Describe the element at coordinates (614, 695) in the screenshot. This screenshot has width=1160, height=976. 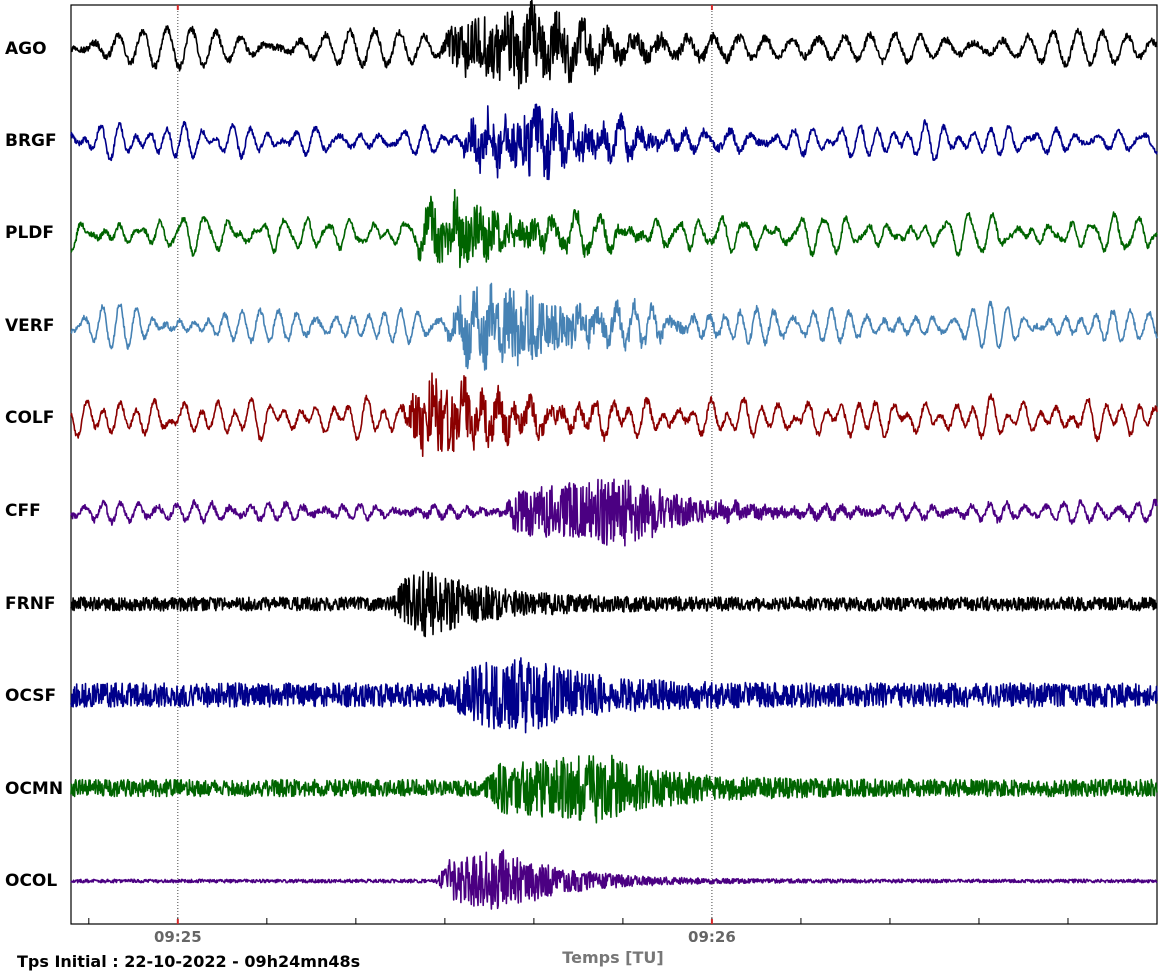
I see `trace-ocsf` at that location.